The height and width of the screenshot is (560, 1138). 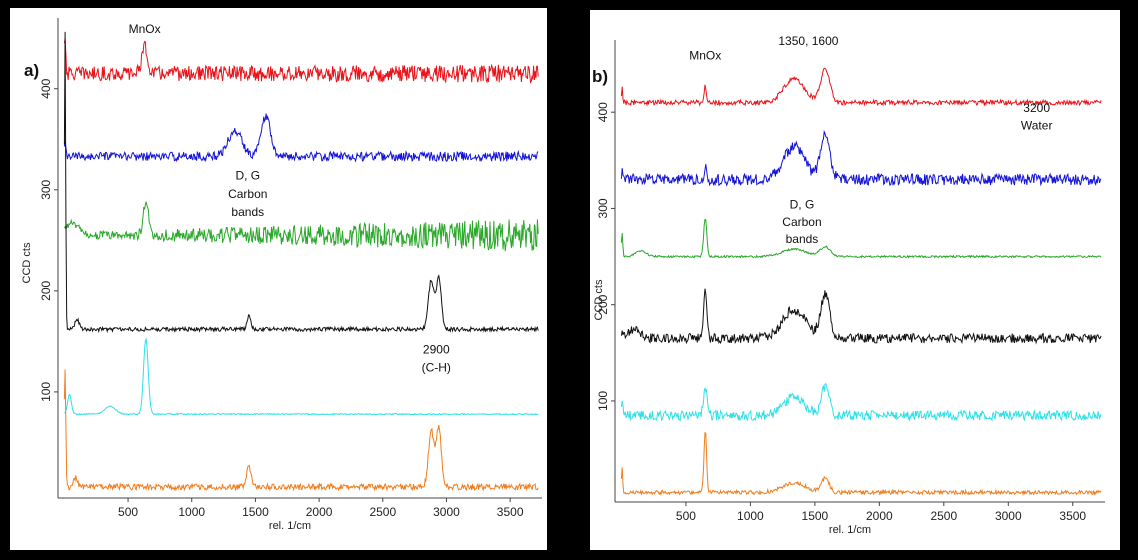 What do you see at coordinates (808, 41) in the screenshot?
I see `annotation-label: 1350, 1600` at bounding box center [808, 41].